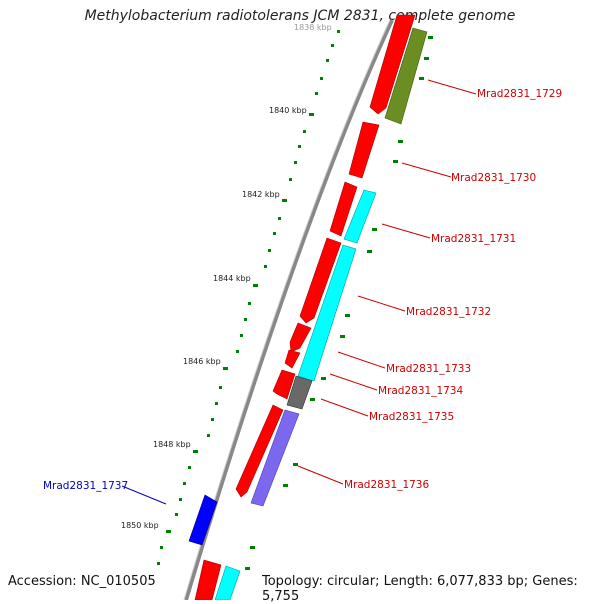 The width and height of the screenshot is (600, 604). I want to click on gene-label: Mrad2831_1734, so click(420, 391).